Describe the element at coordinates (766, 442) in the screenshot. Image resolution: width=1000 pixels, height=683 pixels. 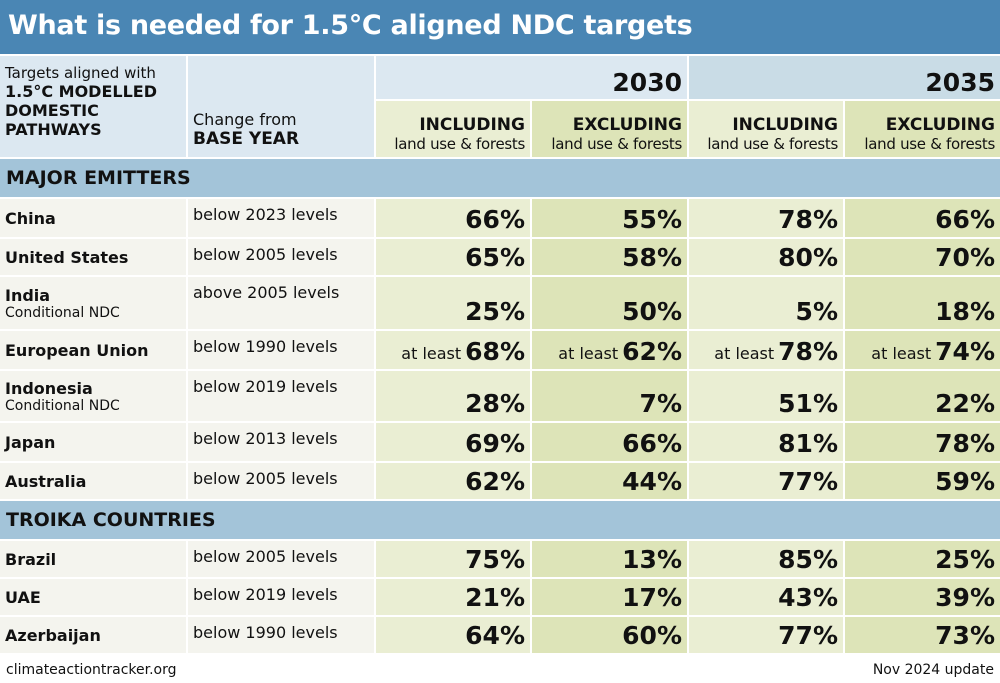
I see `value-cell: 81%` at that location.